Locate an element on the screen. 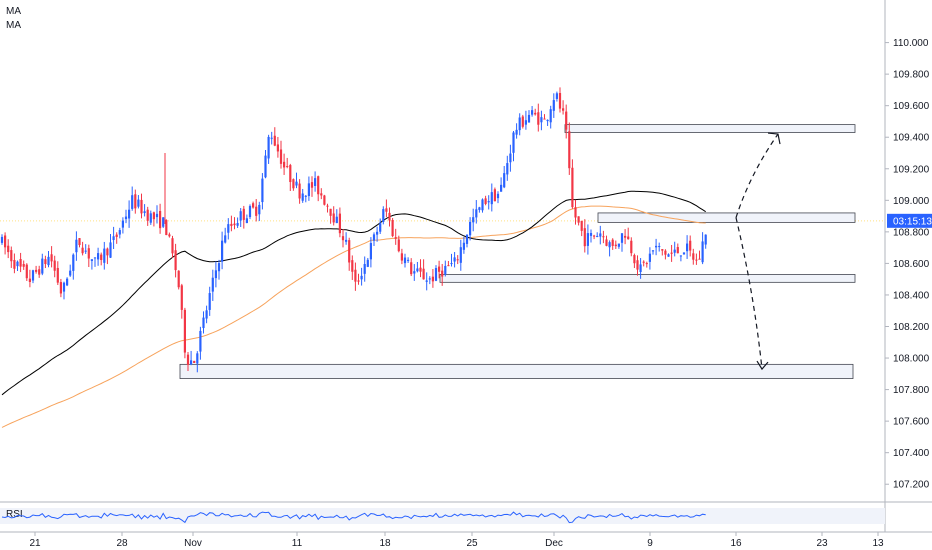 The image size is (932, 550). time-tick-label: 21 is located at coordinates (35, 543).